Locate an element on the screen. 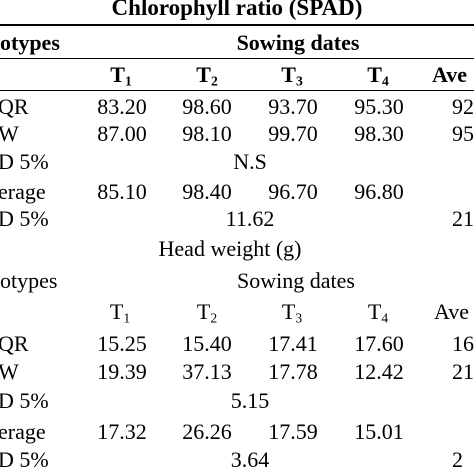 Image resolution: width=474 pixels, height=474 pixels. table1-row-label: QR is located at coordinates (14, 106).